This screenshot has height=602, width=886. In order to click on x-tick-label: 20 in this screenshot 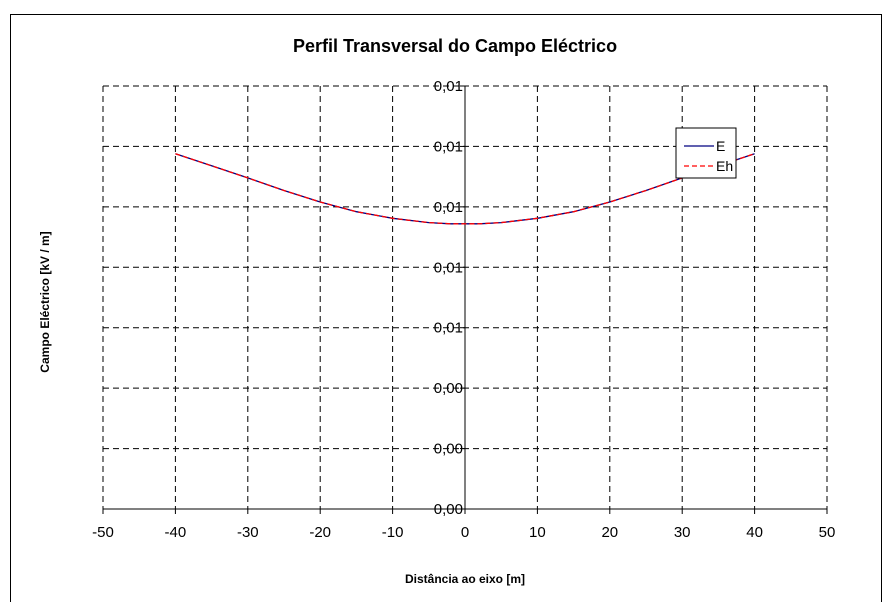, I will do `click(609, 532)`.